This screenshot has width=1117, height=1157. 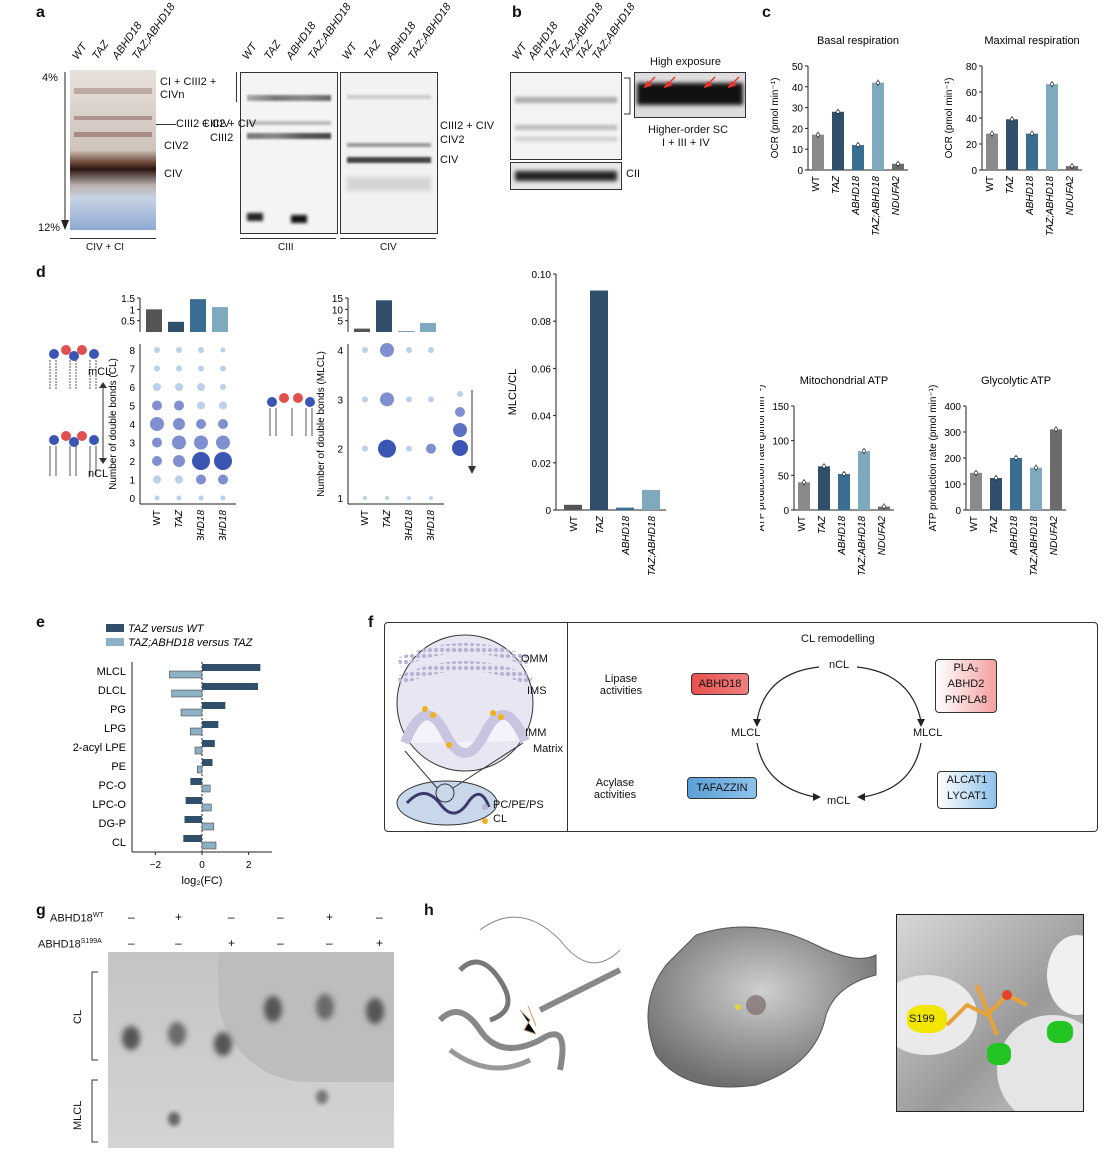 What do you see at coordinates (536, 733) in the screenshot?
I see `imm-label: IMM` at bounding box center [536, 733].